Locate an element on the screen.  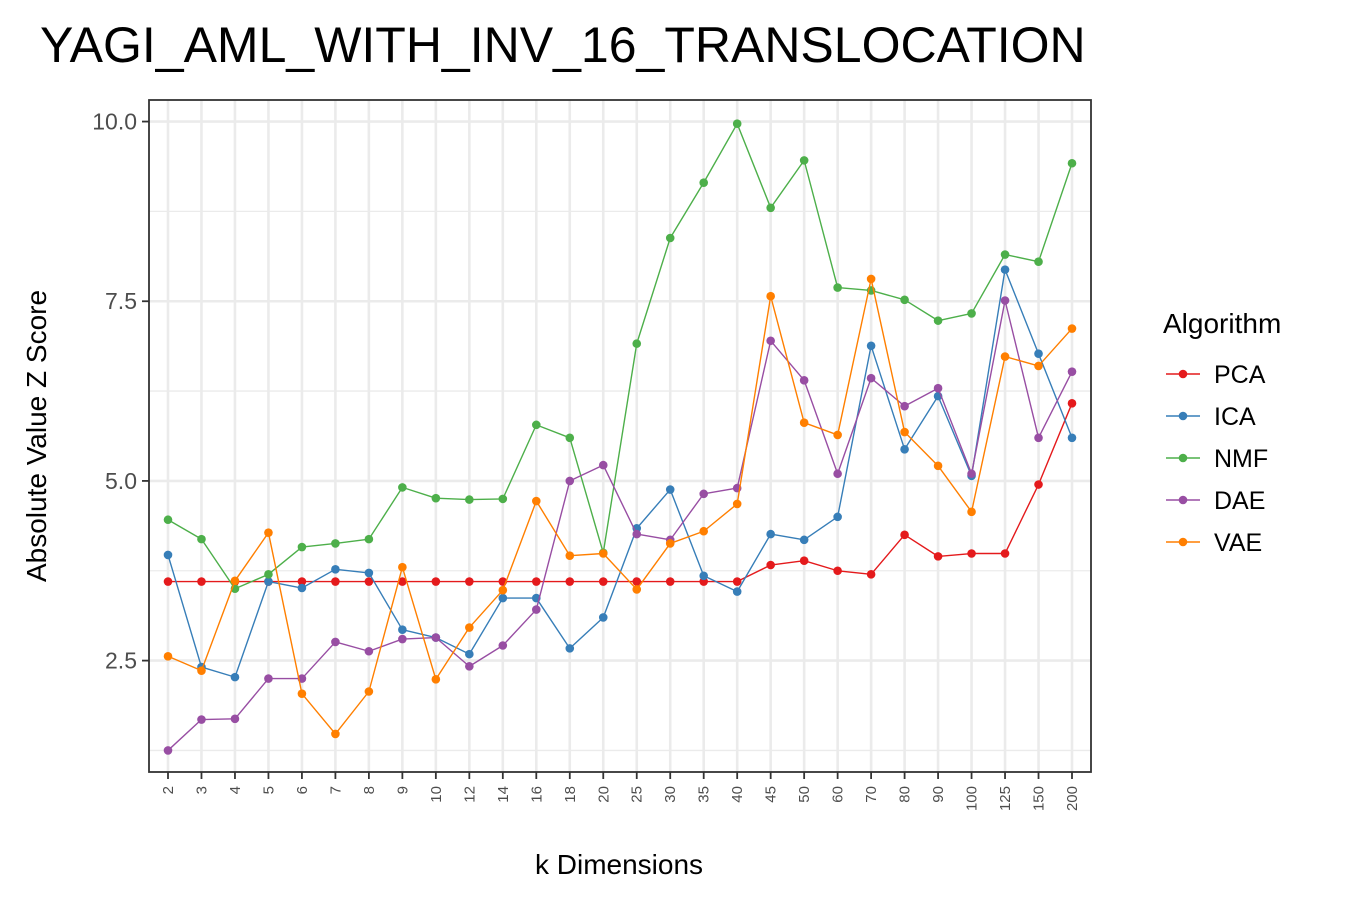
x-tick-label: 60 is located at coordinates (838, 794).